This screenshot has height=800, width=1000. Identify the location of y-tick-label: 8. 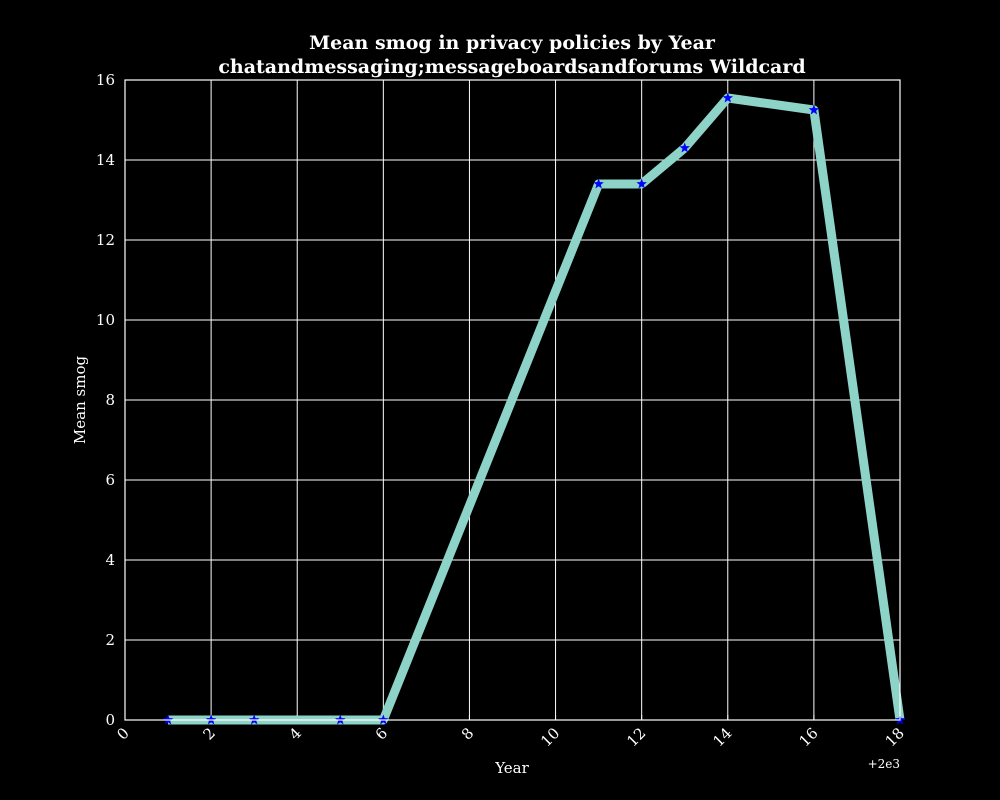
(110, 400).